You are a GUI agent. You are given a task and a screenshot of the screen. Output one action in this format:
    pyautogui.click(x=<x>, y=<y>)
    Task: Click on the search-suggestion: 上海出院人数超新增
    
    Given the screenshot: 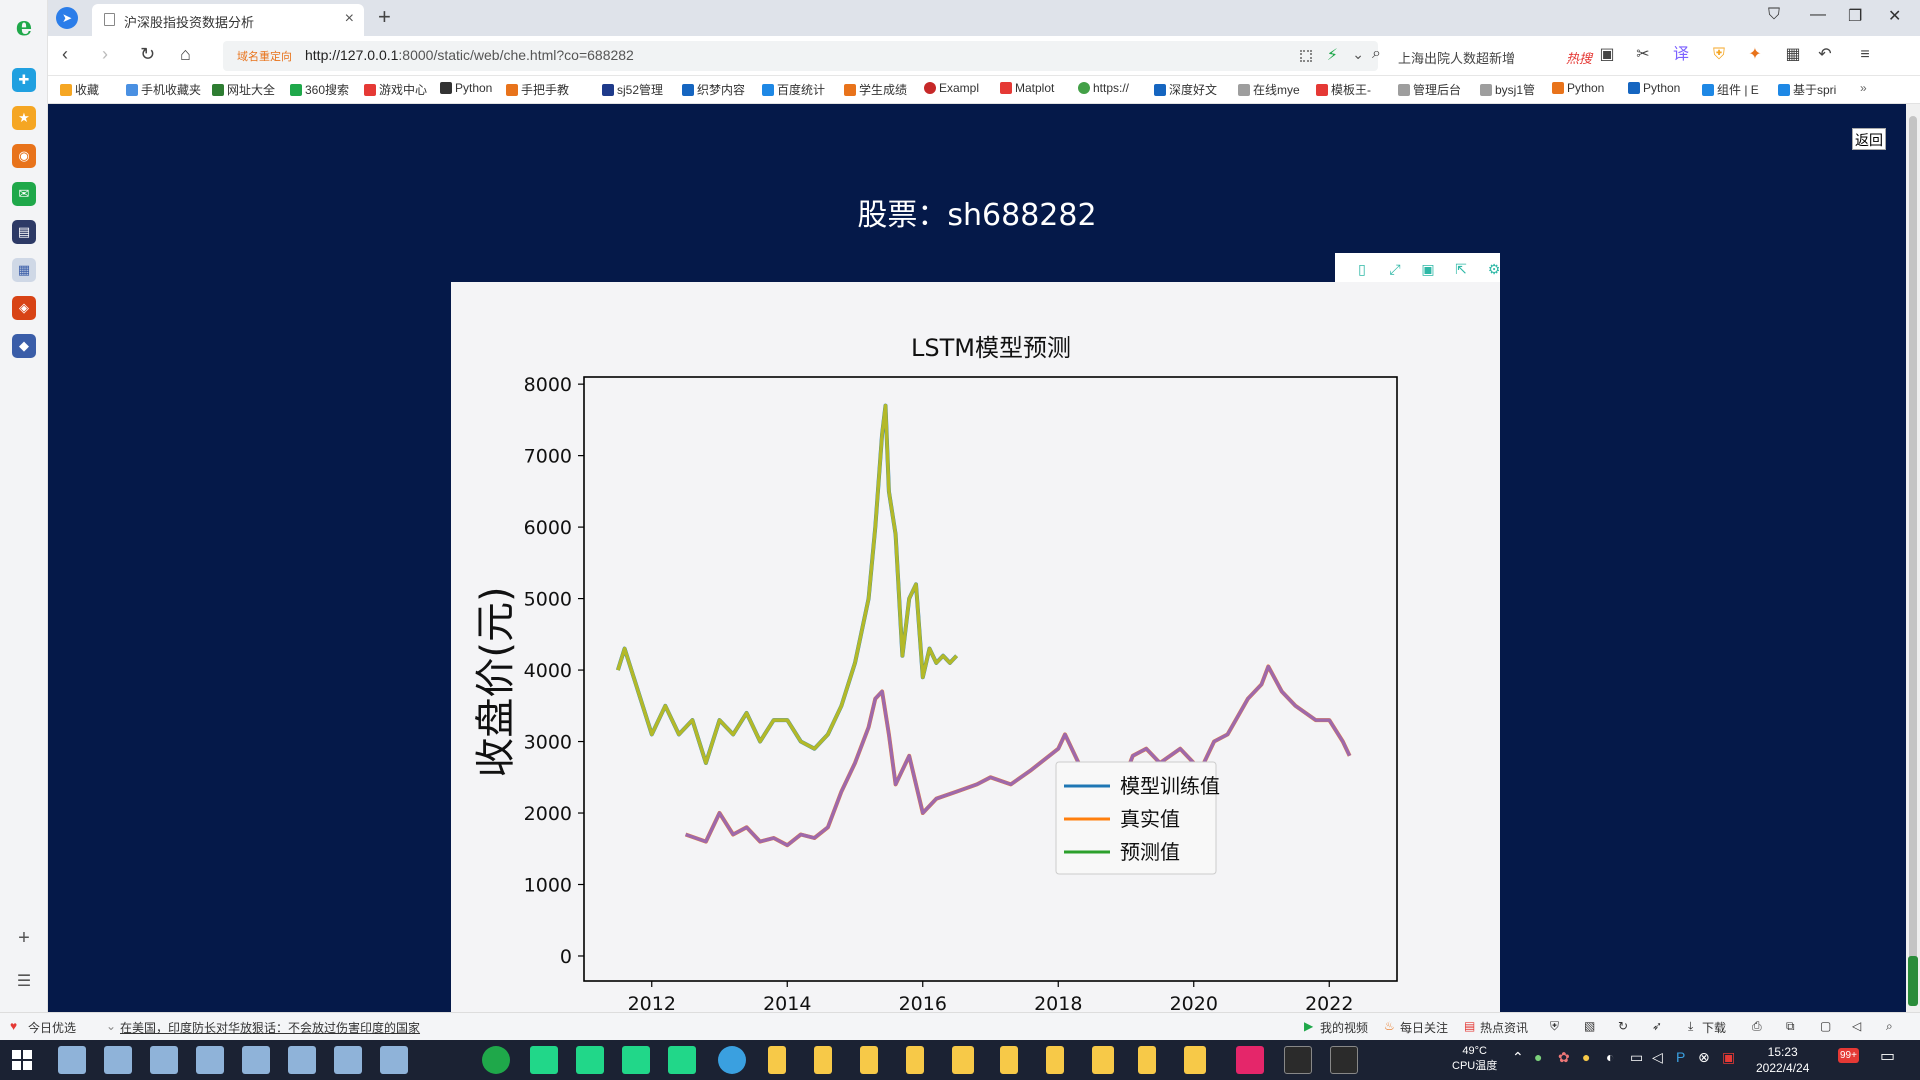 What is the action you would take?
    pyautogui.click(x=1457, y=58)
    